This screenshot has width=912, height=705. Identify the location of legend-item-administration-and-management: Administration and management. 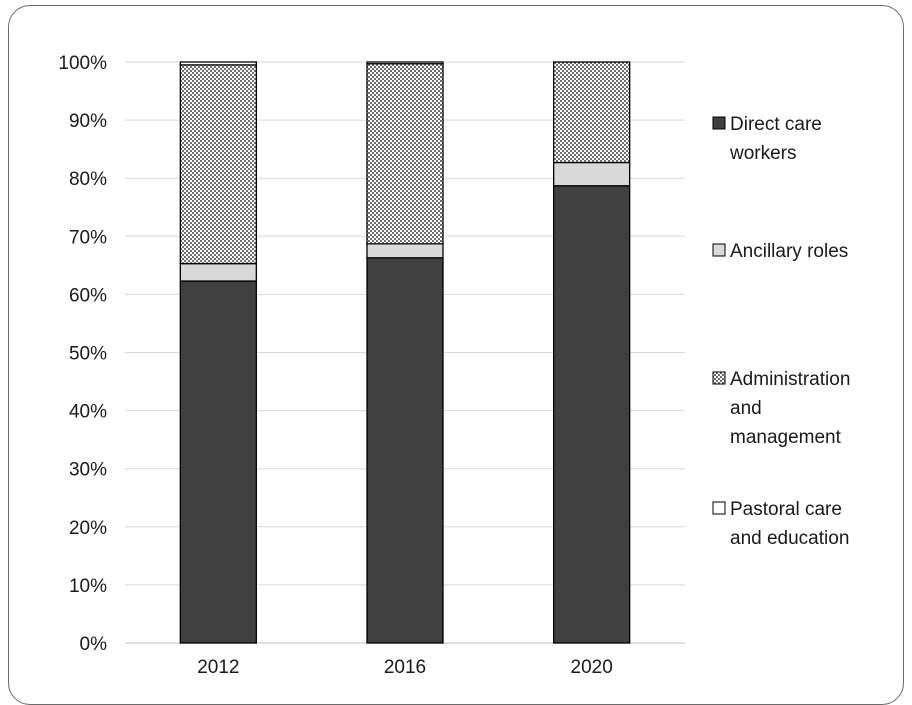
(781, 408).